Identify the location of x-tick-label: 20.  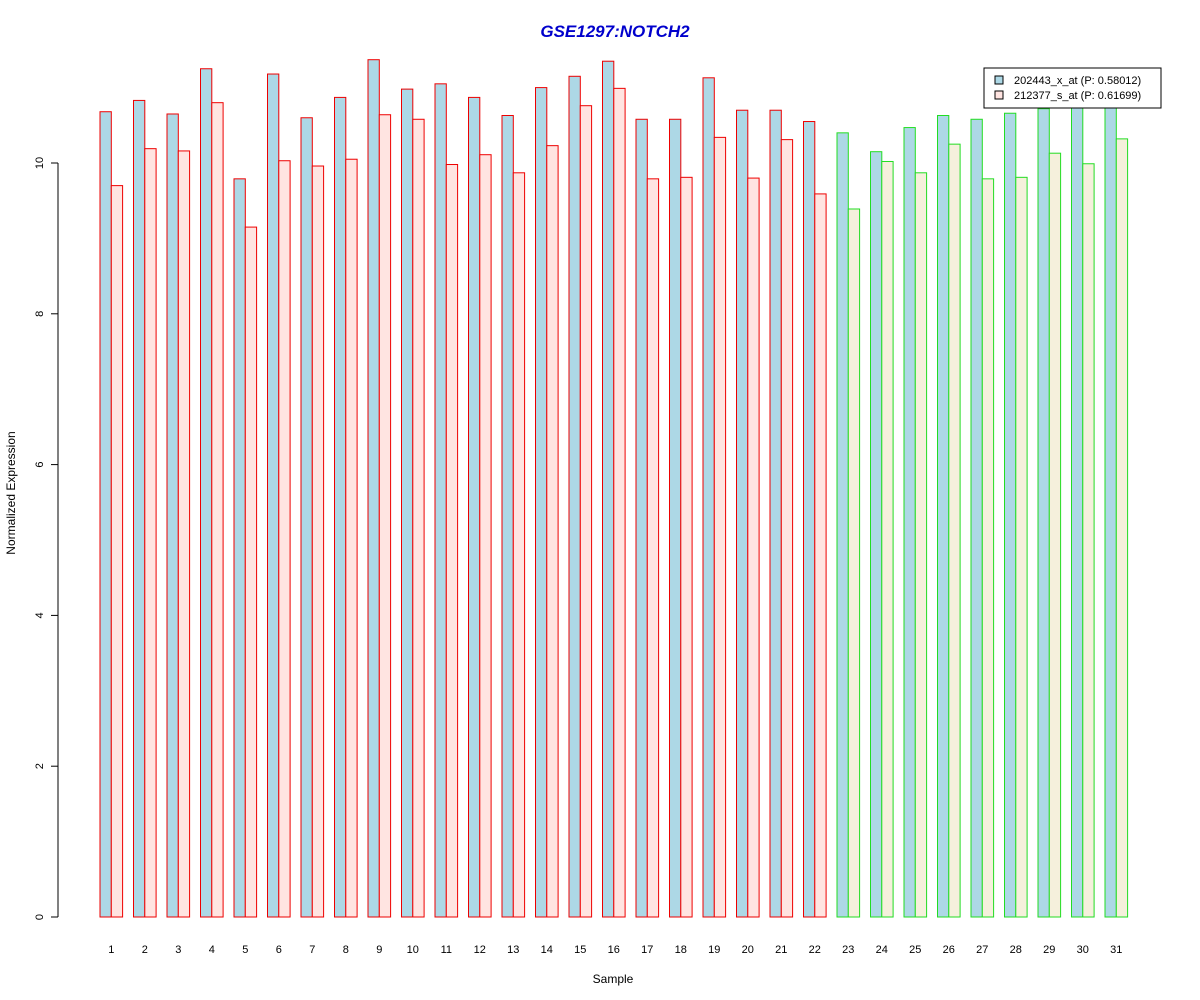
(748, 950).